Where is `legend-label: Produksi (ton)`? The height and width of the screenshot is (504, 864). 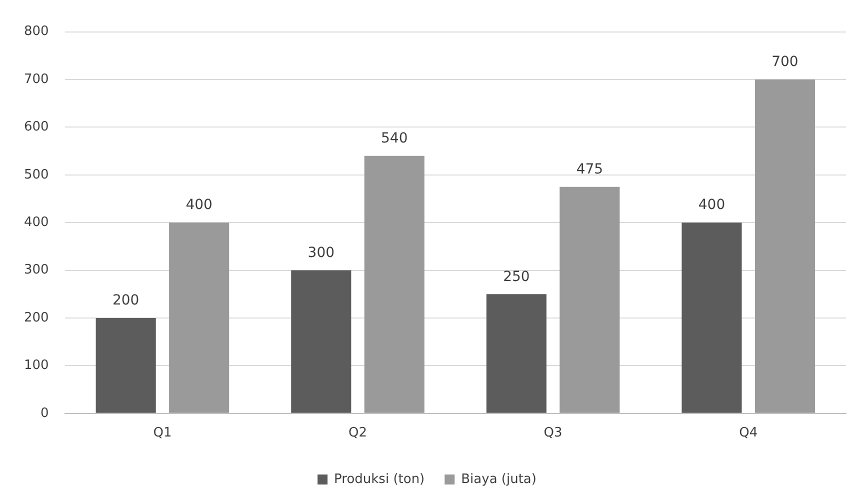 legend-label: Produksi (ton) is located at coordinates (379, 479).